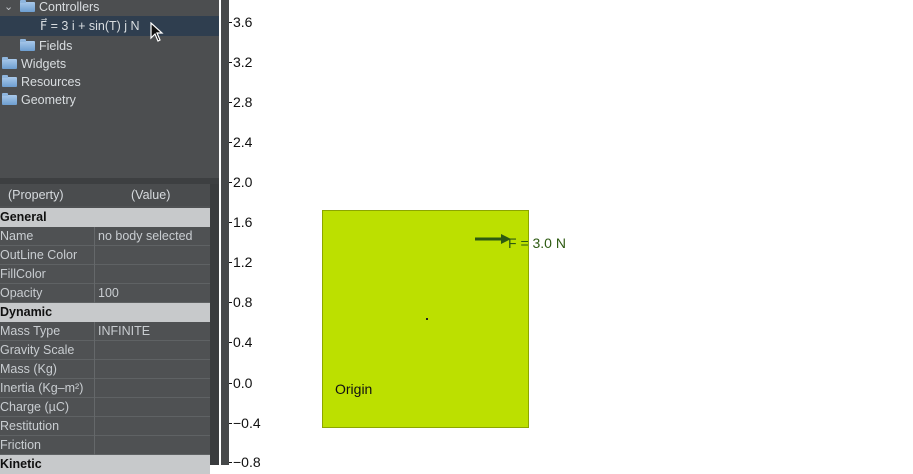 The width and height of the screenshot is (913, 474). What do you see at coordinates (225, 232) in the screenshot?
I see `panel-divider` at bounding box center [225, 232].